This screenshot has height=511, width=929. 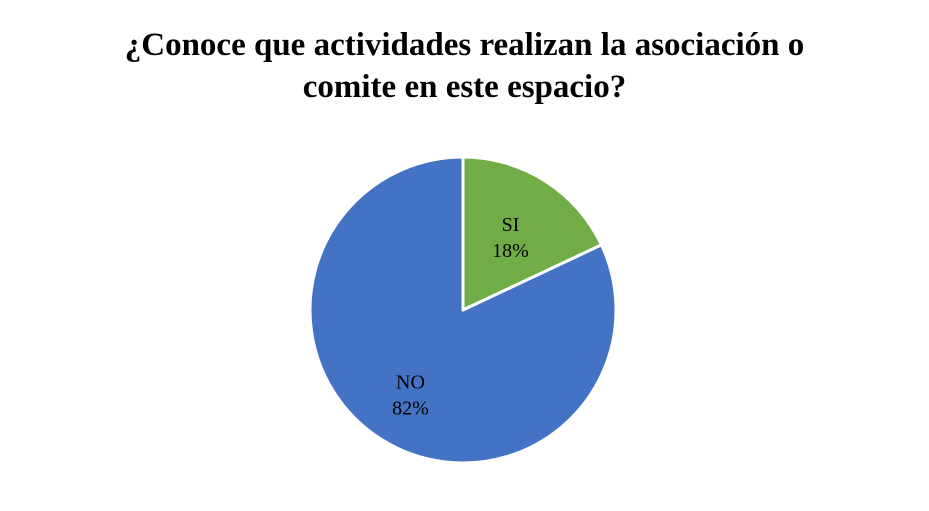 I want to click on pie-label-si-value: 18%, so click(x=510, y=251).